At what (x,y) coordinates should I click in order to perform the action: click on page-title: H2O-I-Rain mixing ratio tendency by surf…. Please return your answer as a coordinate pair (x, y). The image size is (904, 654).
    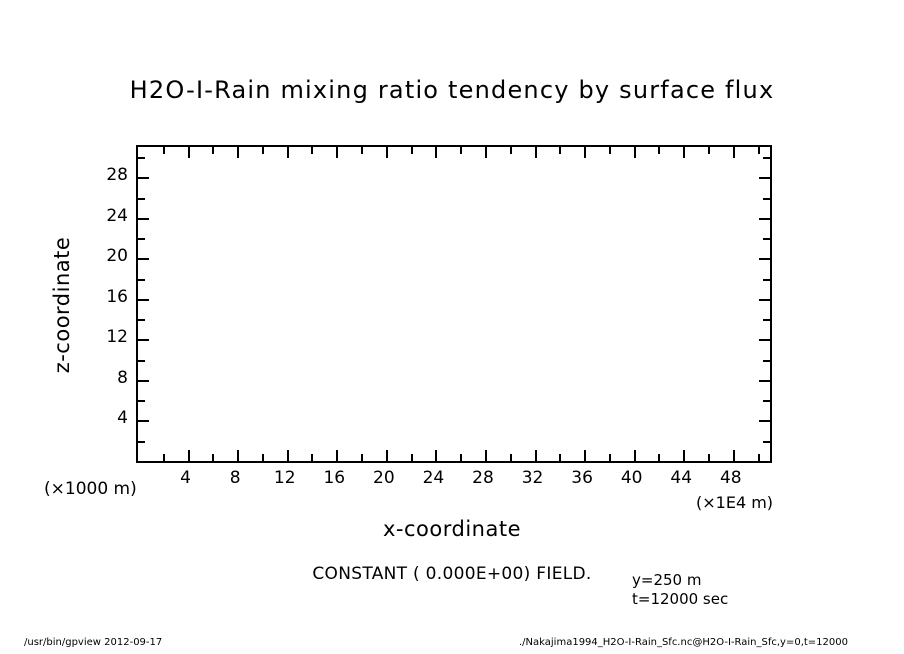
    Looking at the image, I should click on (452, 90).